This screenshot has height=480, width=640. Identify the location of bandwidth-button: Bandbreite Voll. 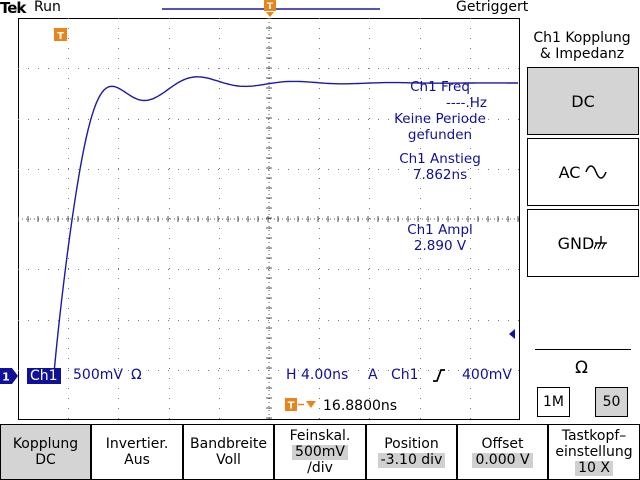
(228, 452).